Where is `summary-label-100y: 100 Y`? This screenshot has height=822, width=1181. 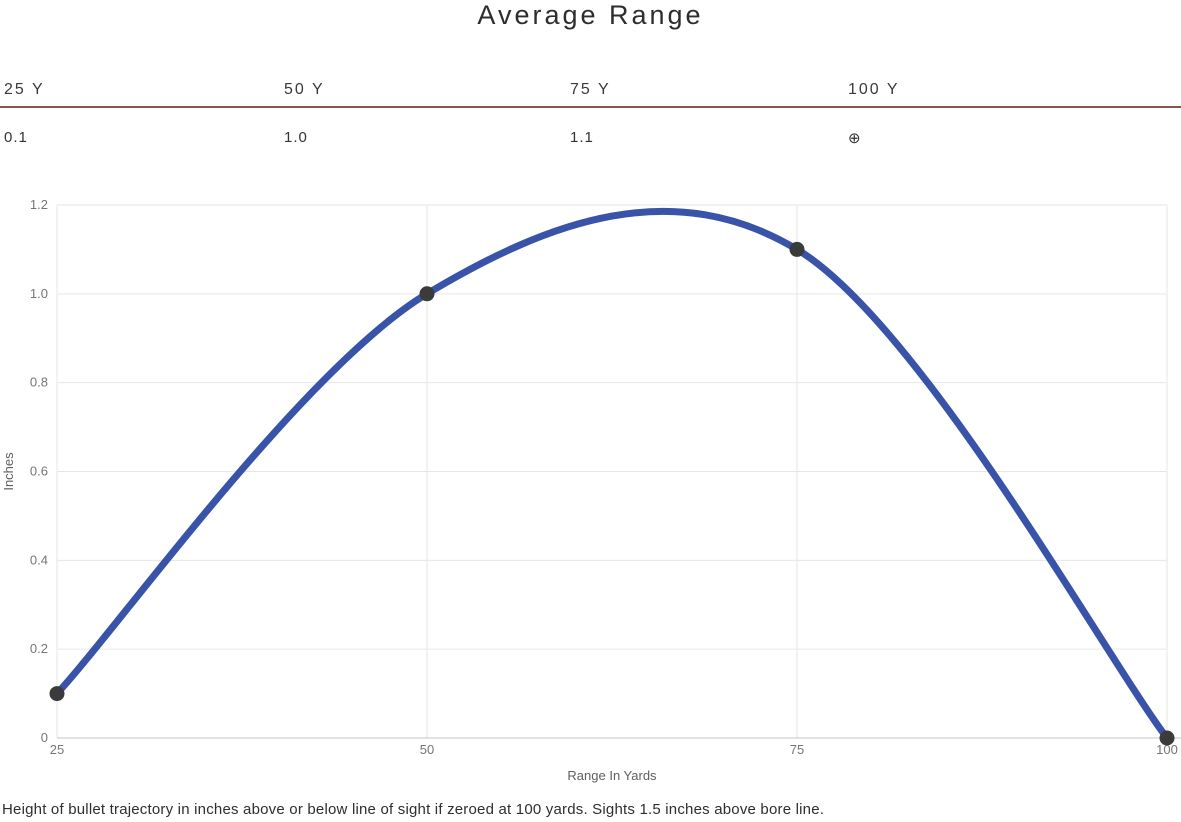 summary-label-100y: 100 Y is located at coordinates (874, 89).